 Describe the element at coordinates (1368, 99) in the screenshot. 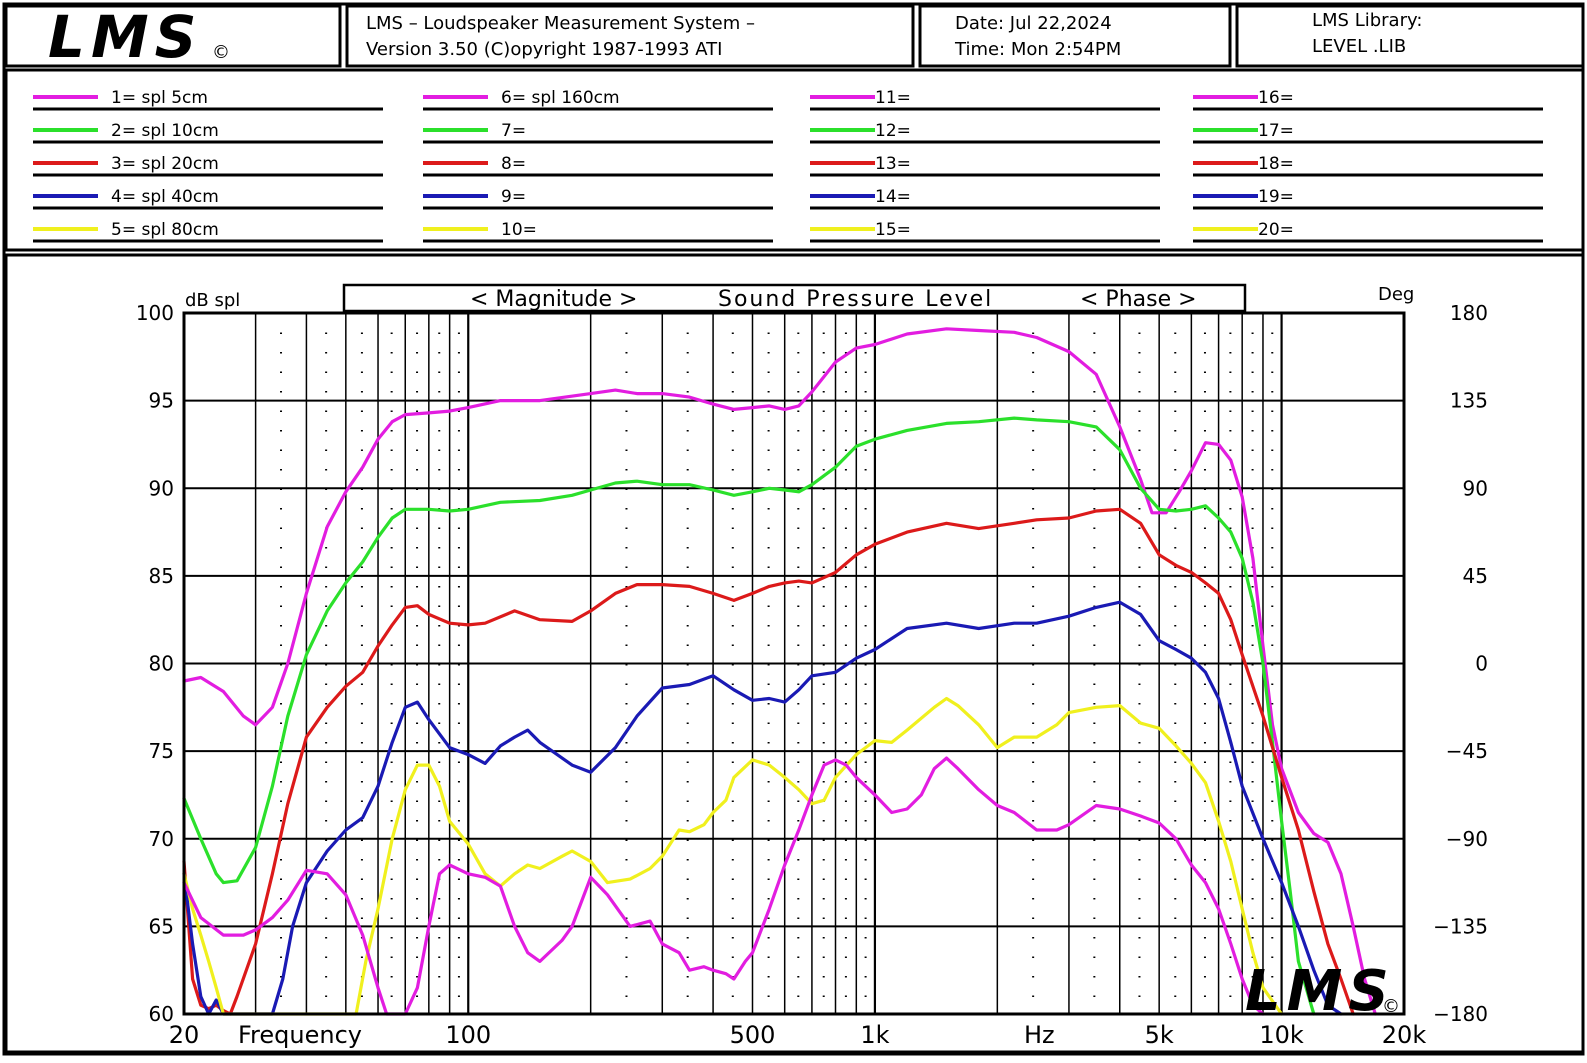

I see `legend-entry: 16=` at that location.